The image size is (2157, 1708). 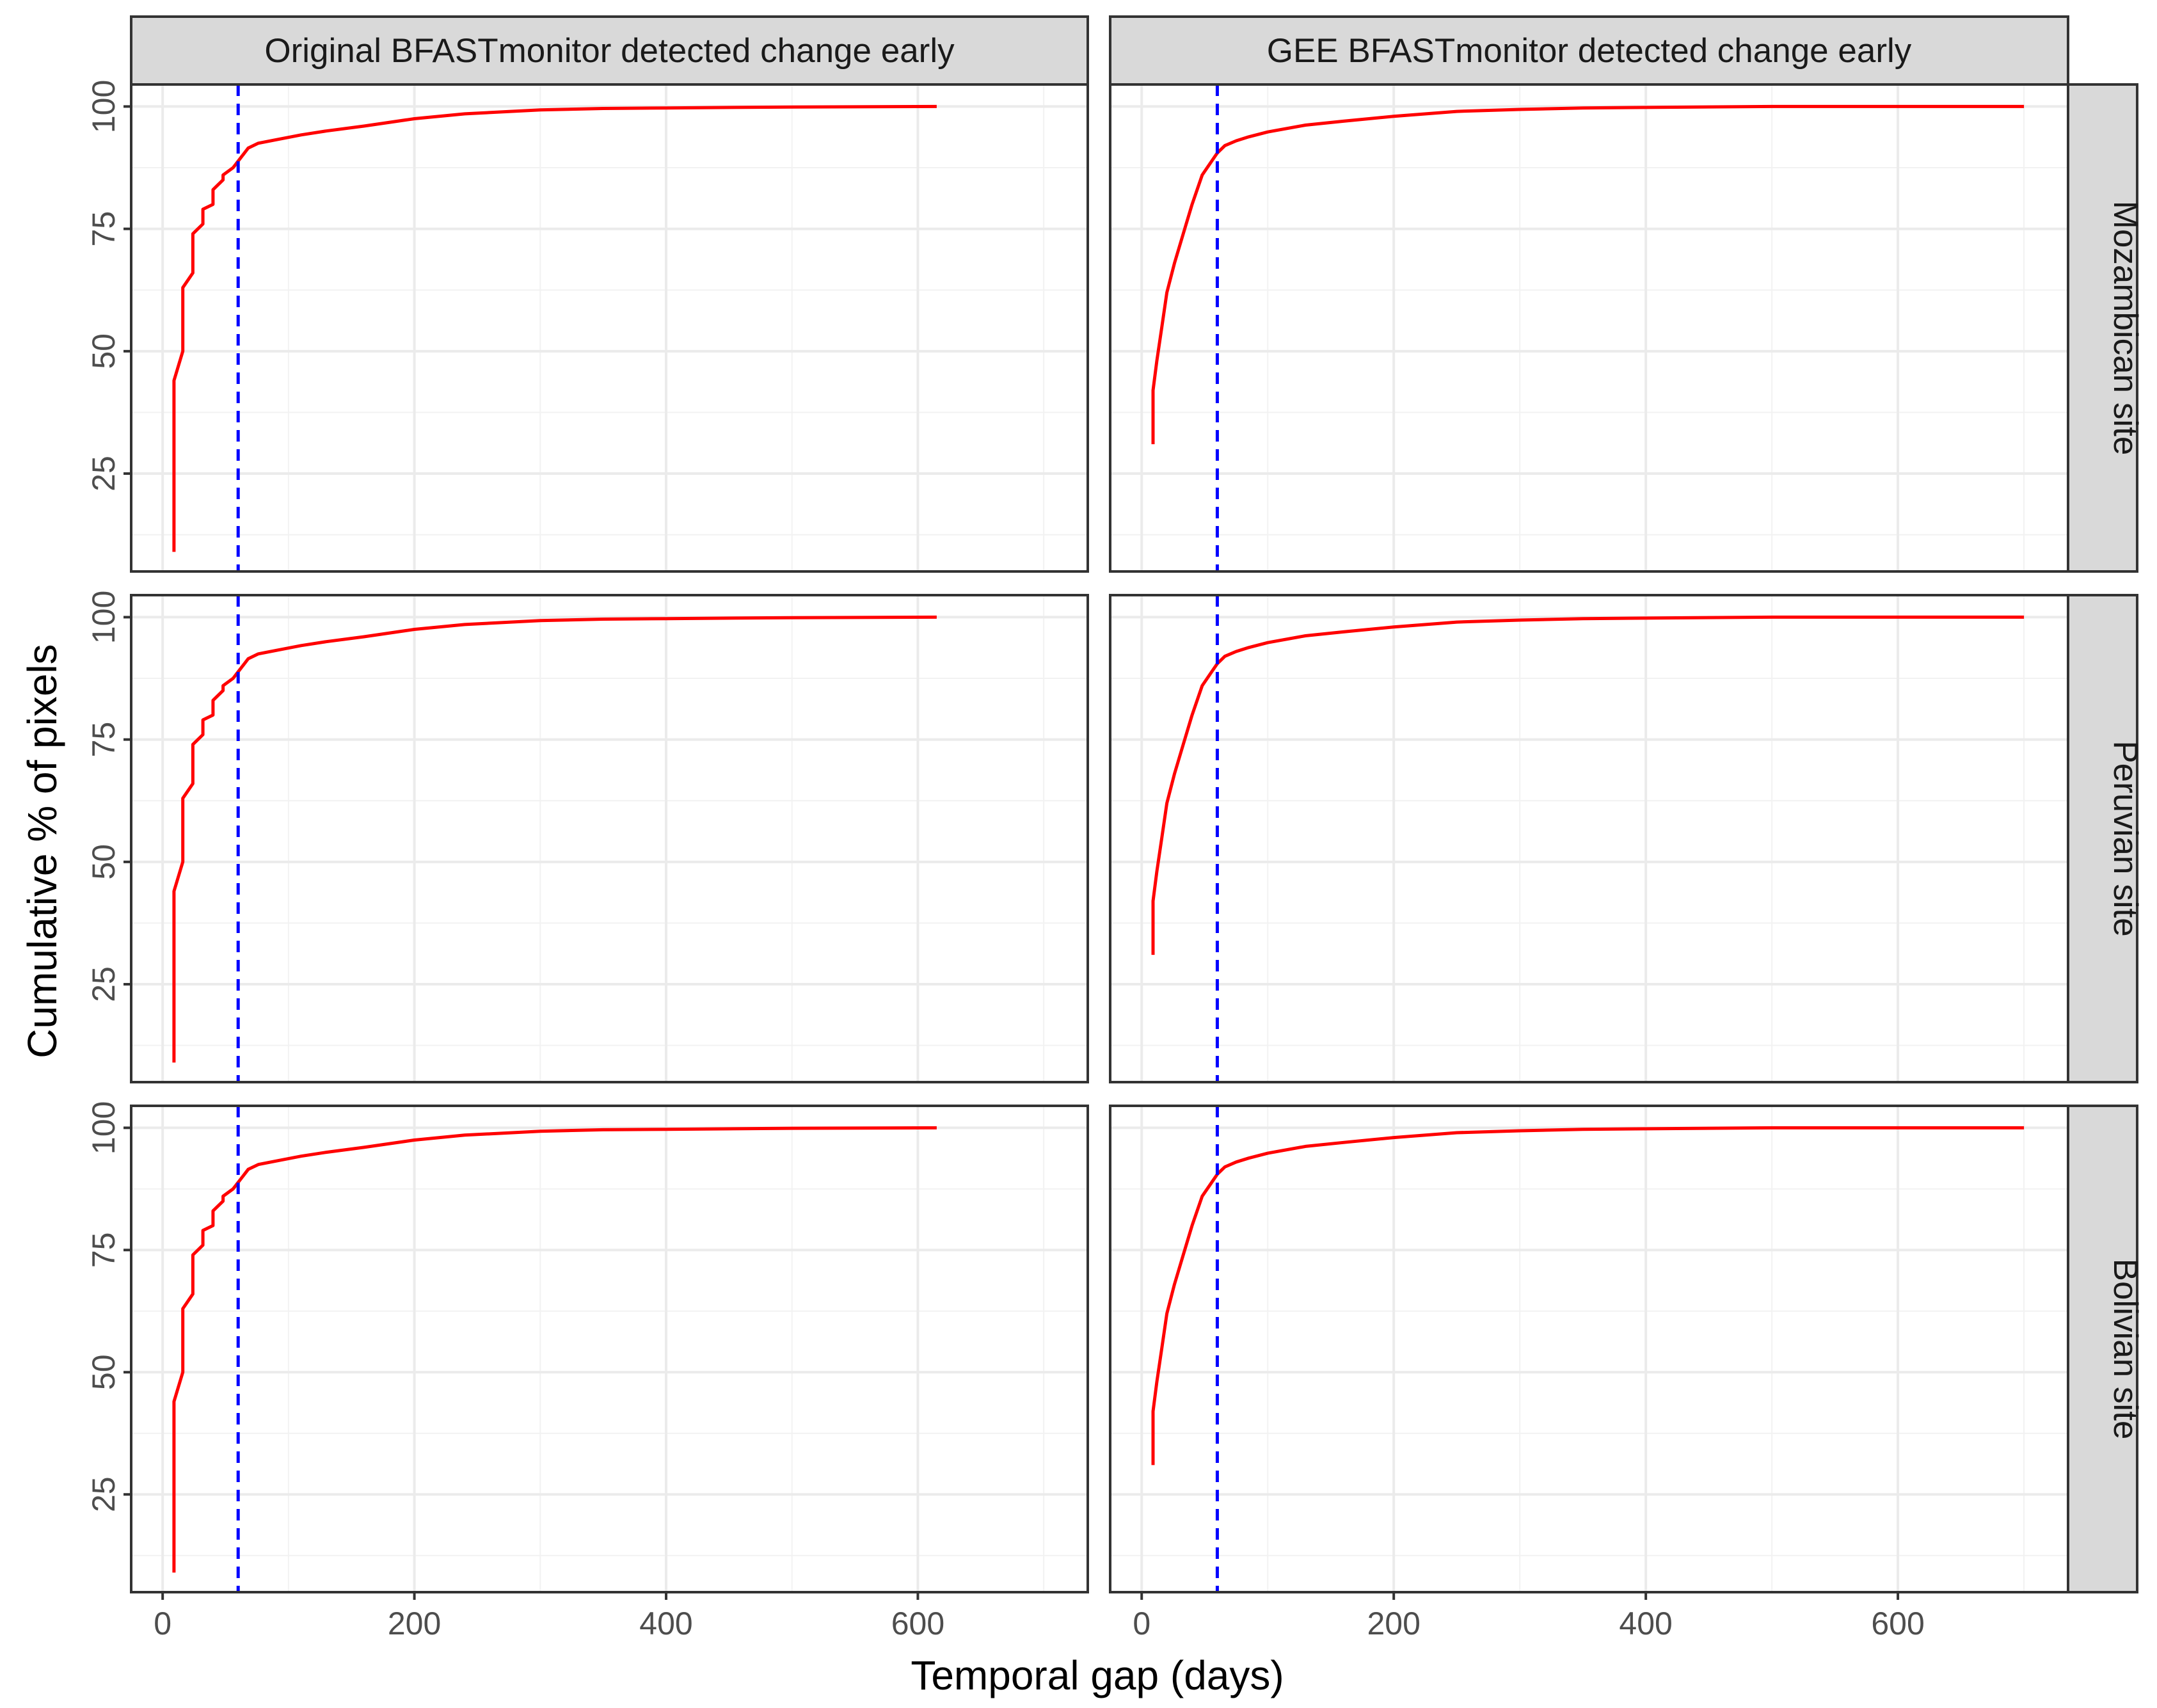 What do you see at coordinates (1097, 1675) in the screenshot?
I see `x-axis-title: Temporal gap (days)` at bounding box center [1097, 1675].